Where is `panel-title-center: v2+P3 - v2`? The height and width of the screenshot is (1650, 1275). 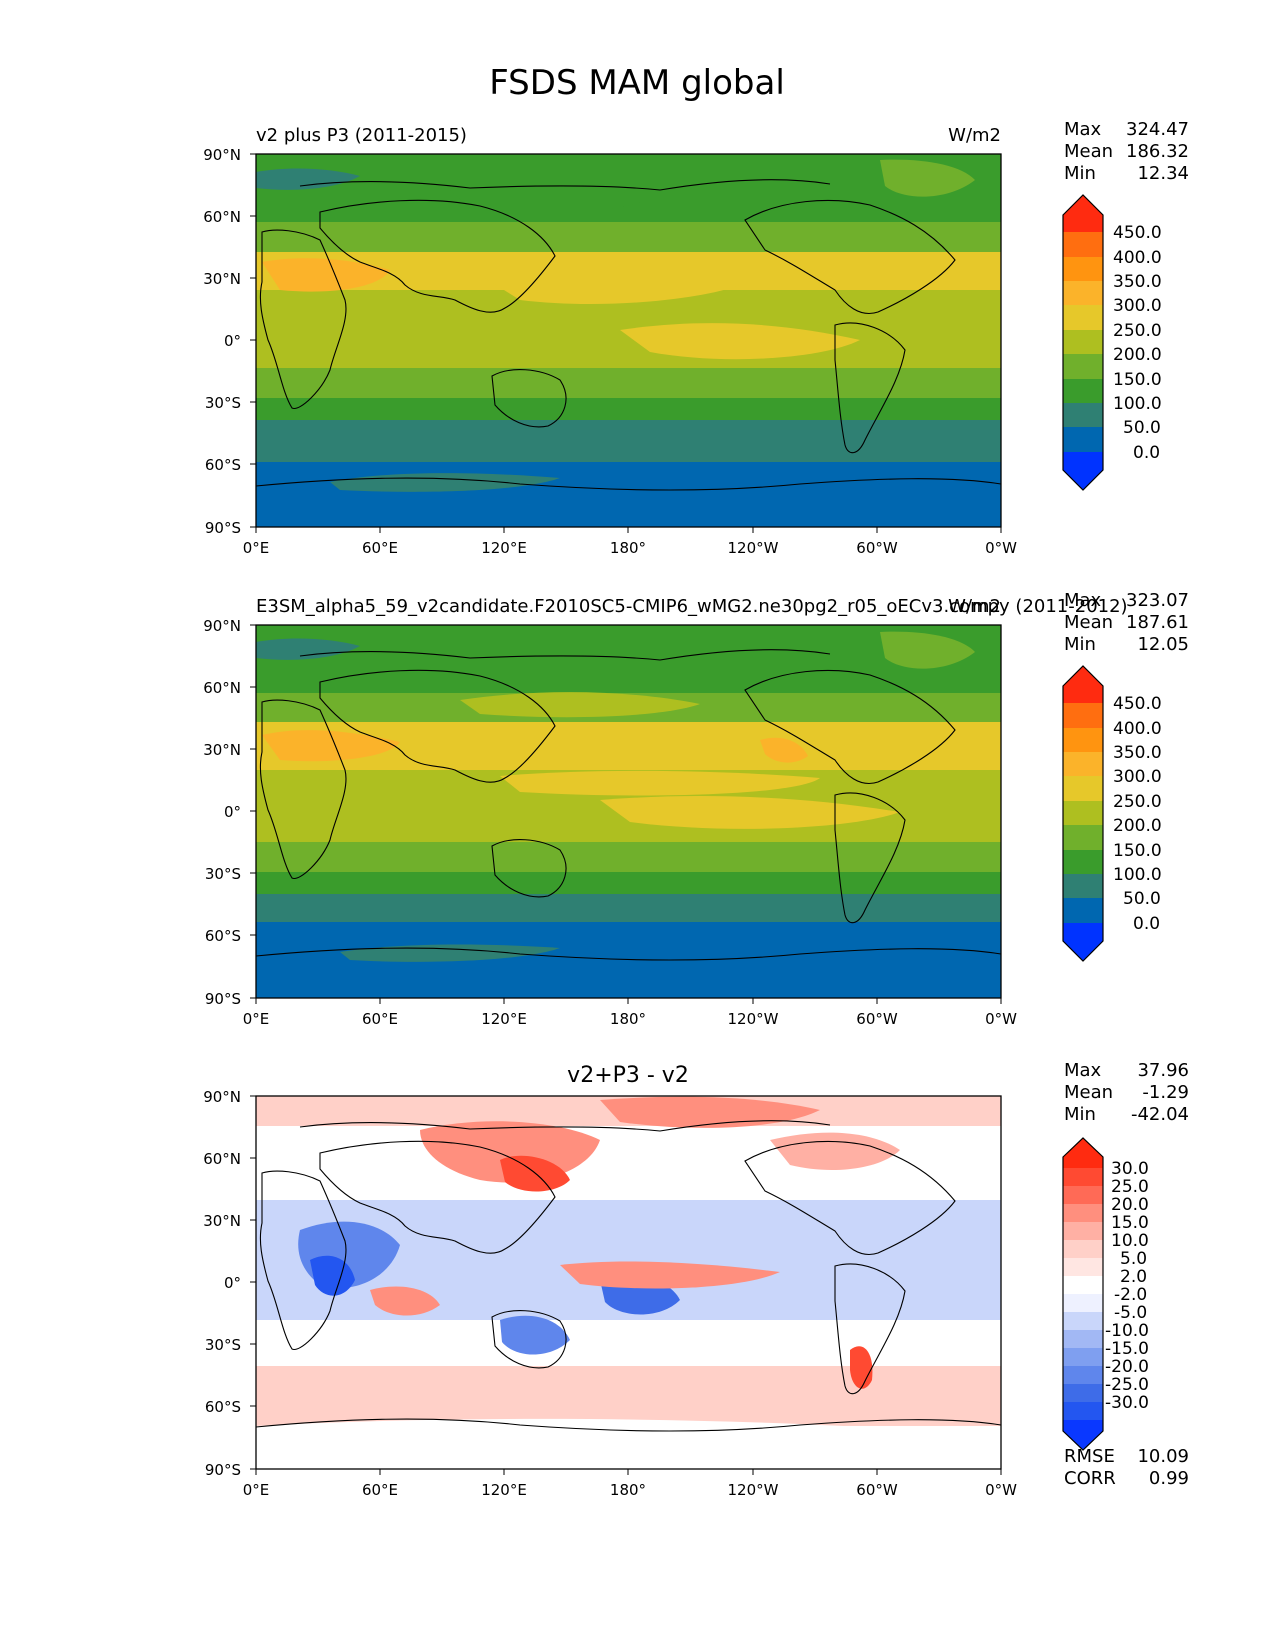
panel-title-center: v2+P3 - v2 is located at coordinates (628, 1075).